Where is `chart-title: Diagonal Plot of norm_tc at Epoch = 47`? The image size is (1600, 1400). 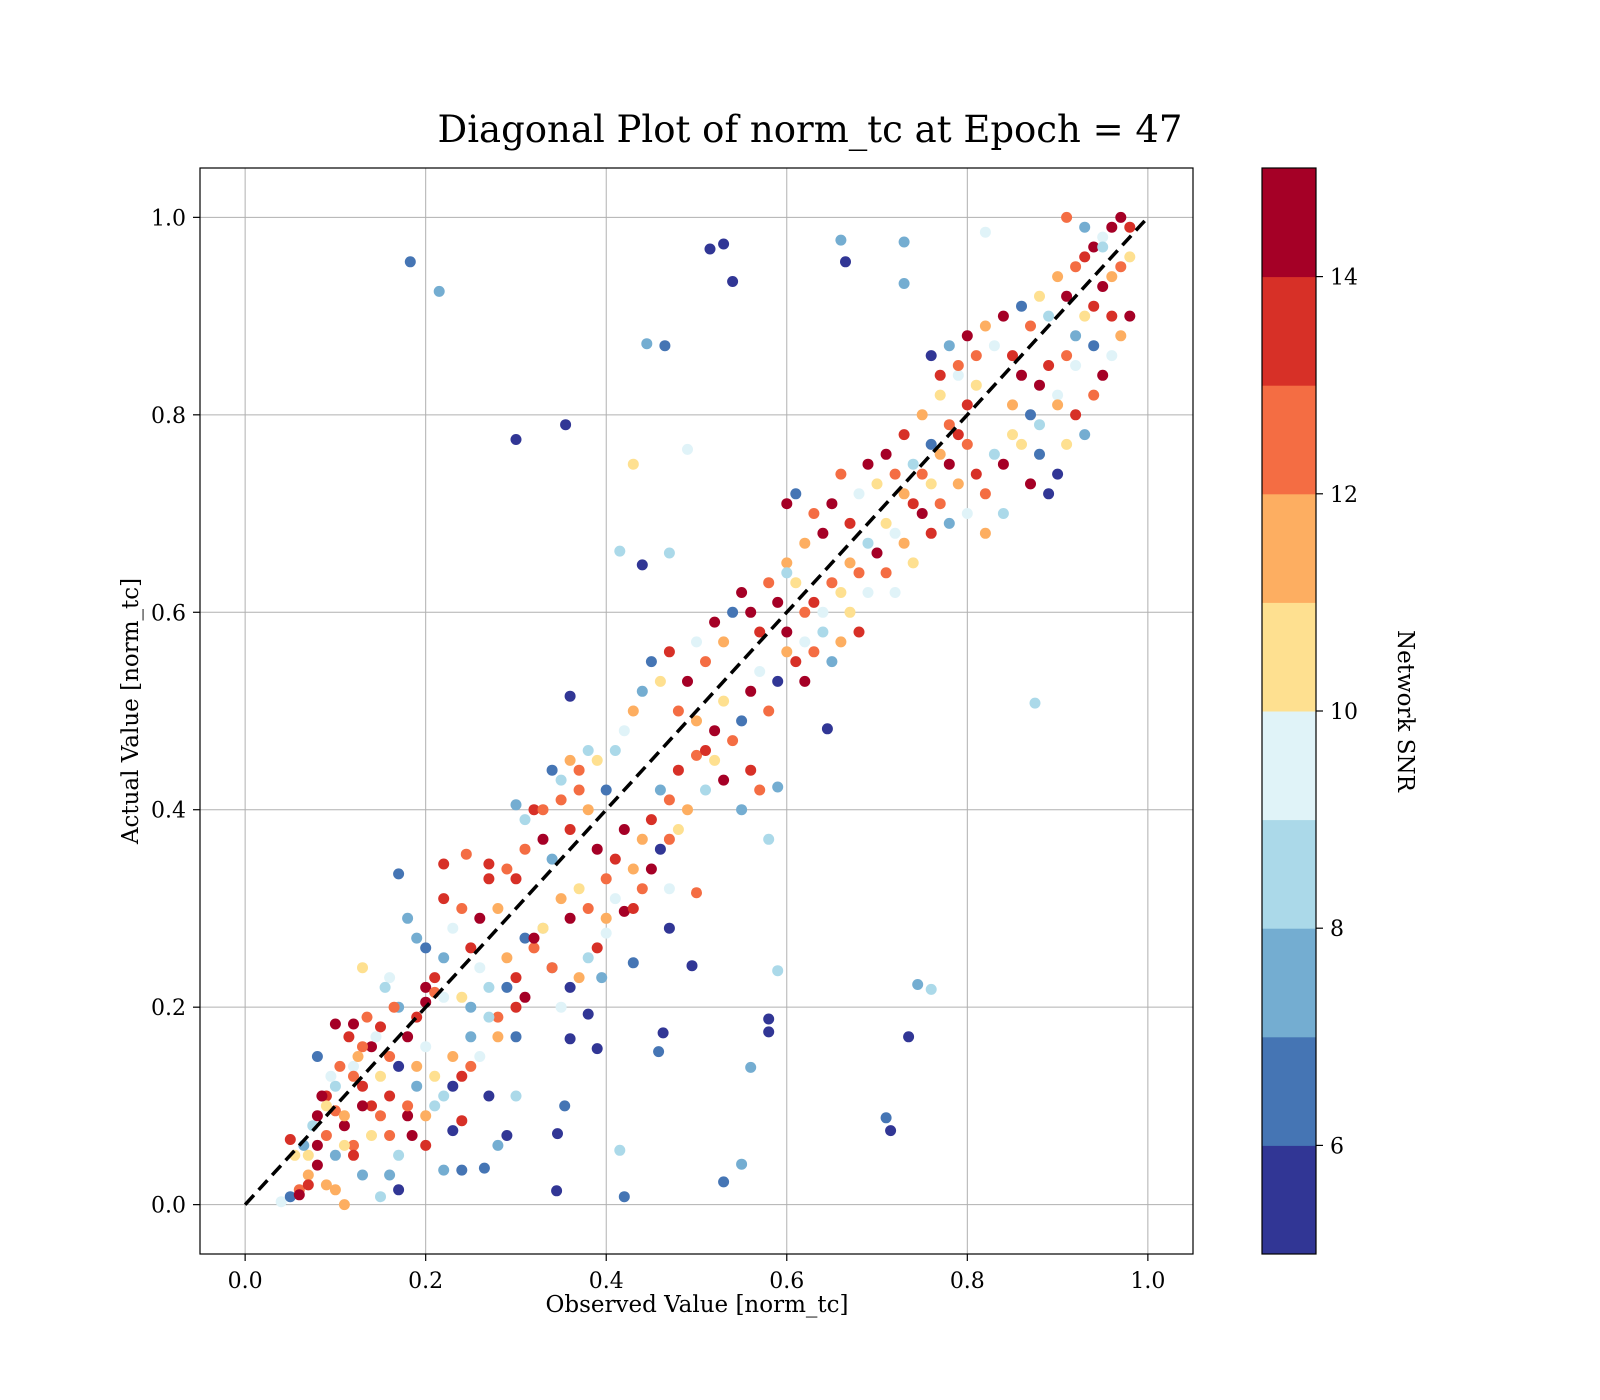
chart-title: Diagonal Plot of norm_tc at Epoch = 47 is located at coordinates (810, 130).